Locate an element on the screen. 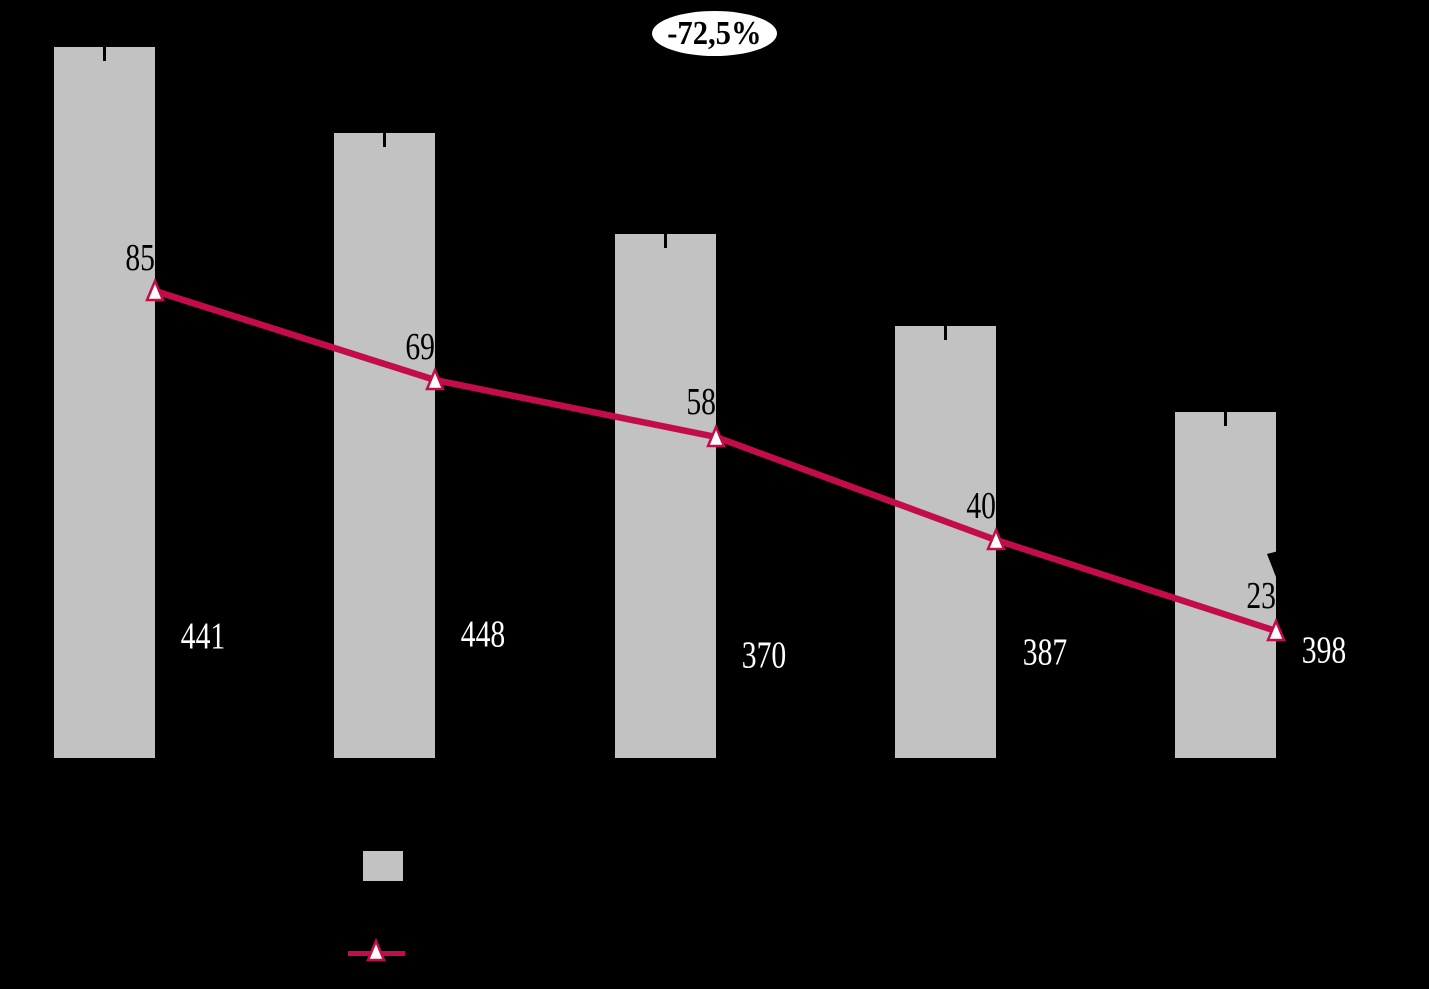  line-value-label: 58 is located at coordinates (701, 402).